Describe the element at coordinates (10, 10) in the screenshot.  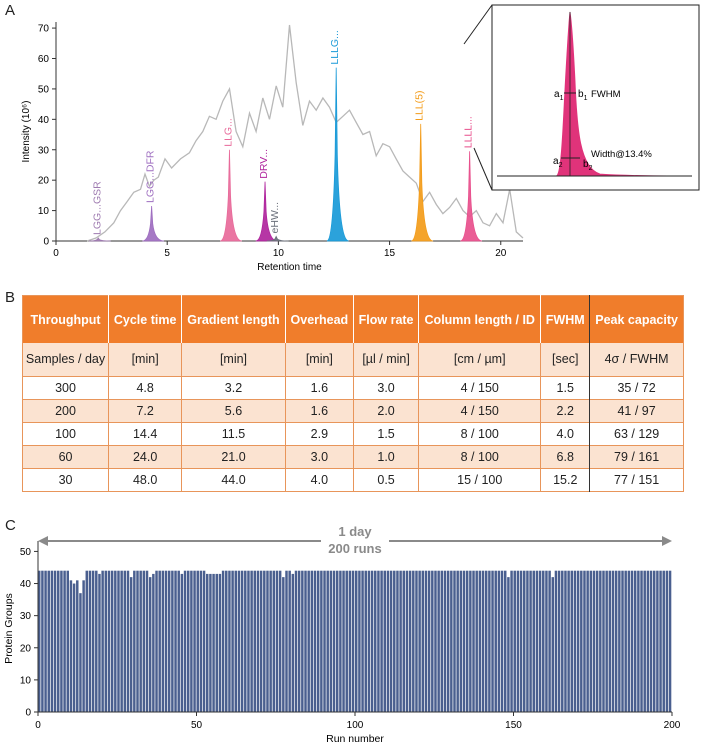
I see `panel-letter-a: A` at that location.